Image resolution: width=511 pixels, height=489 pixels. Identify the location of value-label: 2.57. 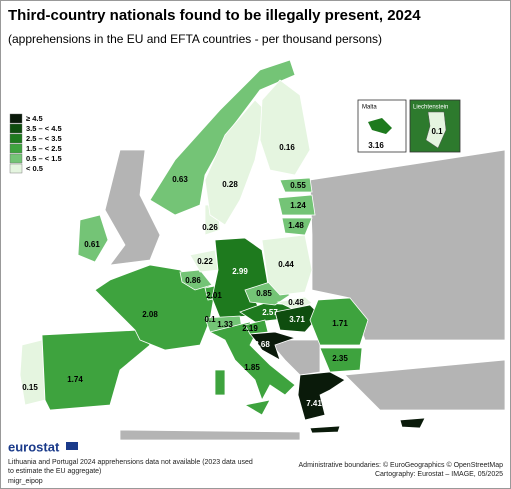
(270, 312).